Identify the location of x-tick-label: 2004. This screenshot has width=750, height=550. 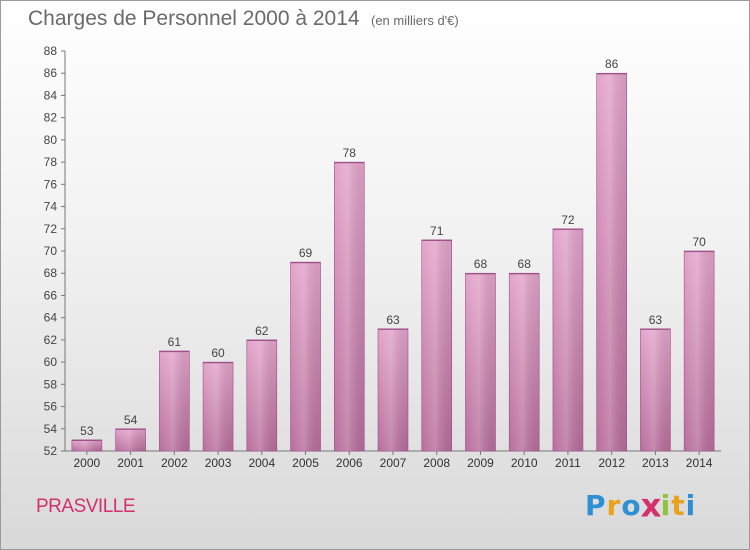
(261, 463).